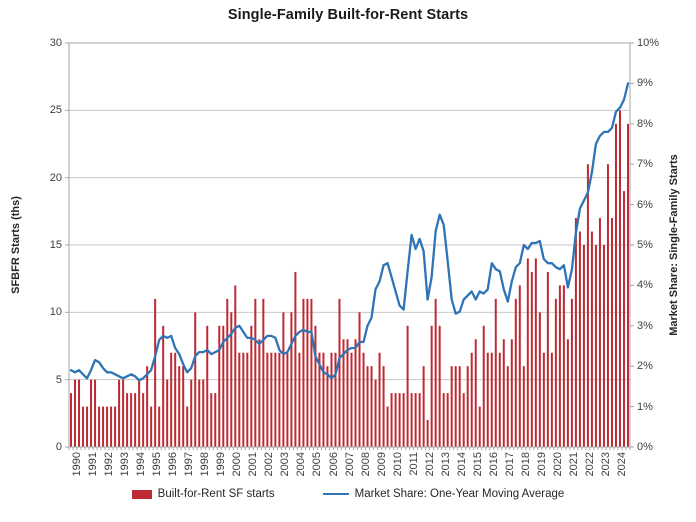 This screenshot has height=522, width=696. Describe the element at coordinates (451, 406) in the screenshot. I see `bar-q95` at that location.